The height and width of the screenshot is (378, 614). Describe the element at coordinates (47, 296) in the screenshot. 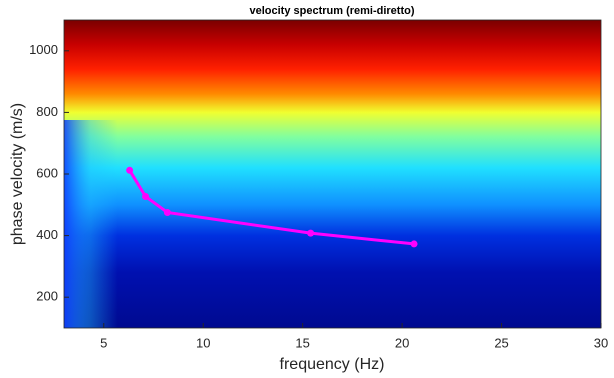

I see `y-tick-label: 200` at that location.